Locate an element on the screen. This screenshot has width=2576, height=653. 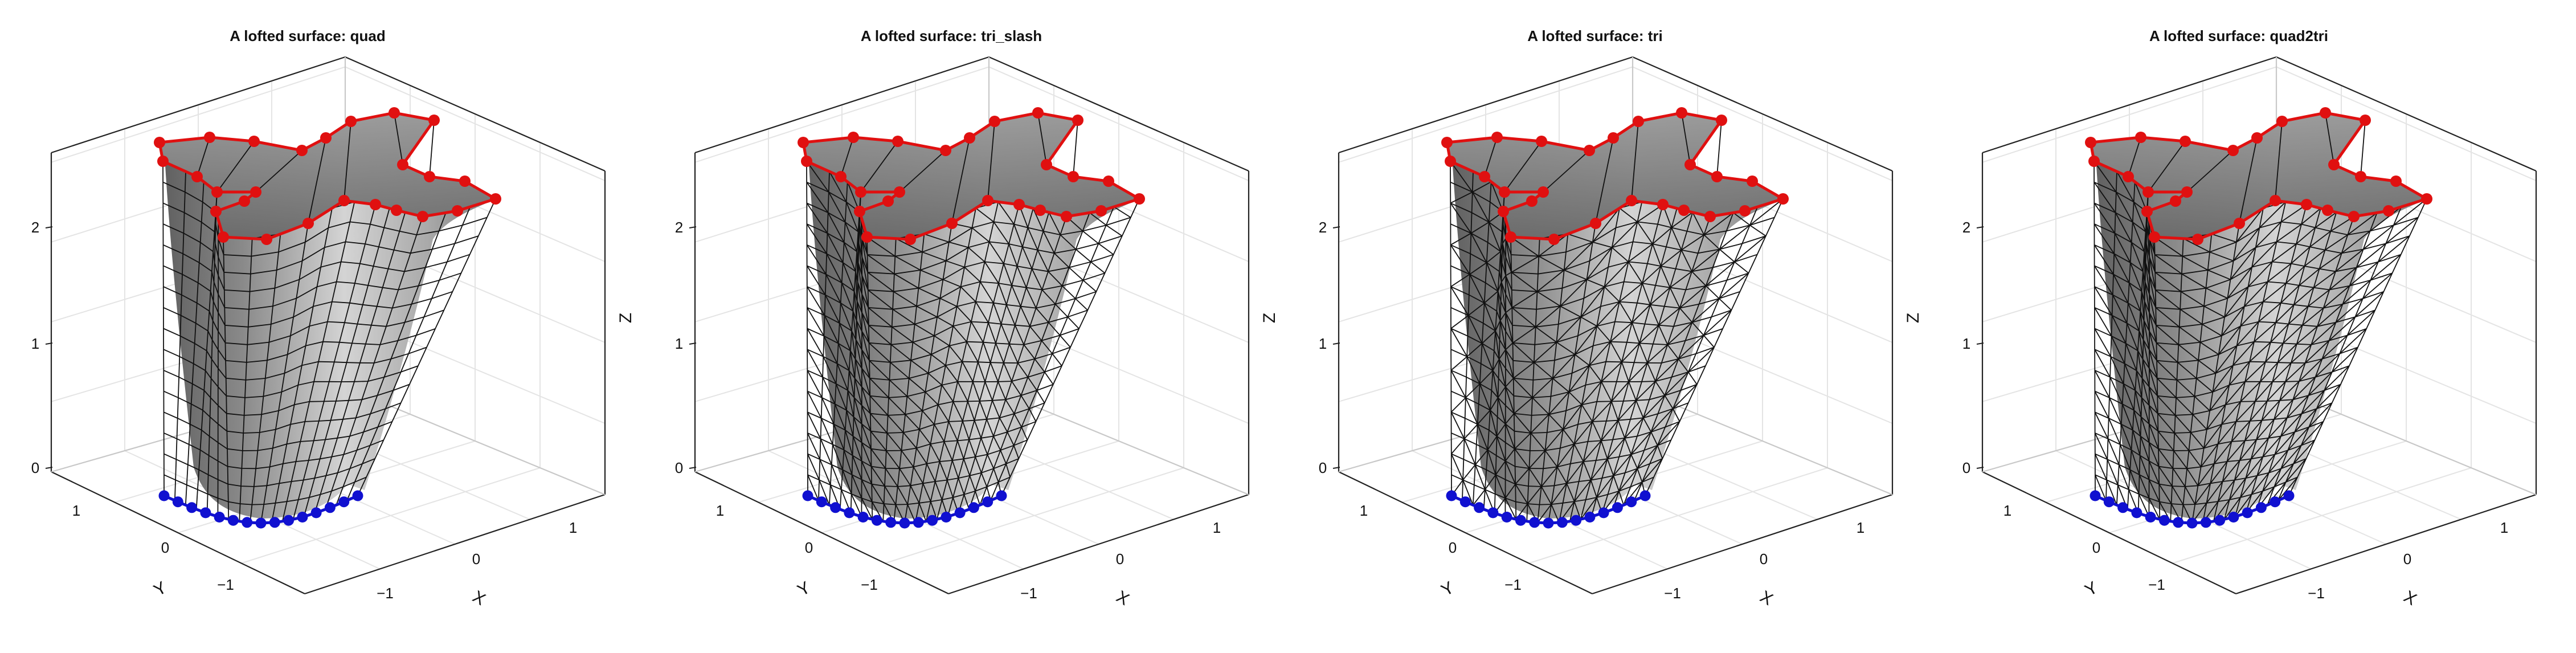
mesh-tri is located at coordinates (1615, 318).